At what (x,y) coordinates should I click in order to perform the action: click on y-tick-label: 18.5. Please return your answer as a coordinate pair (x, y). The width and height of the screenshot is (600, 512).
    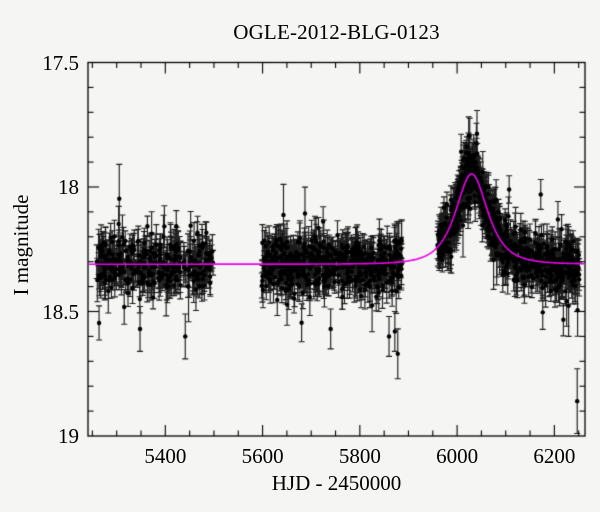
    Looking at the image, I should click on (60, 311).